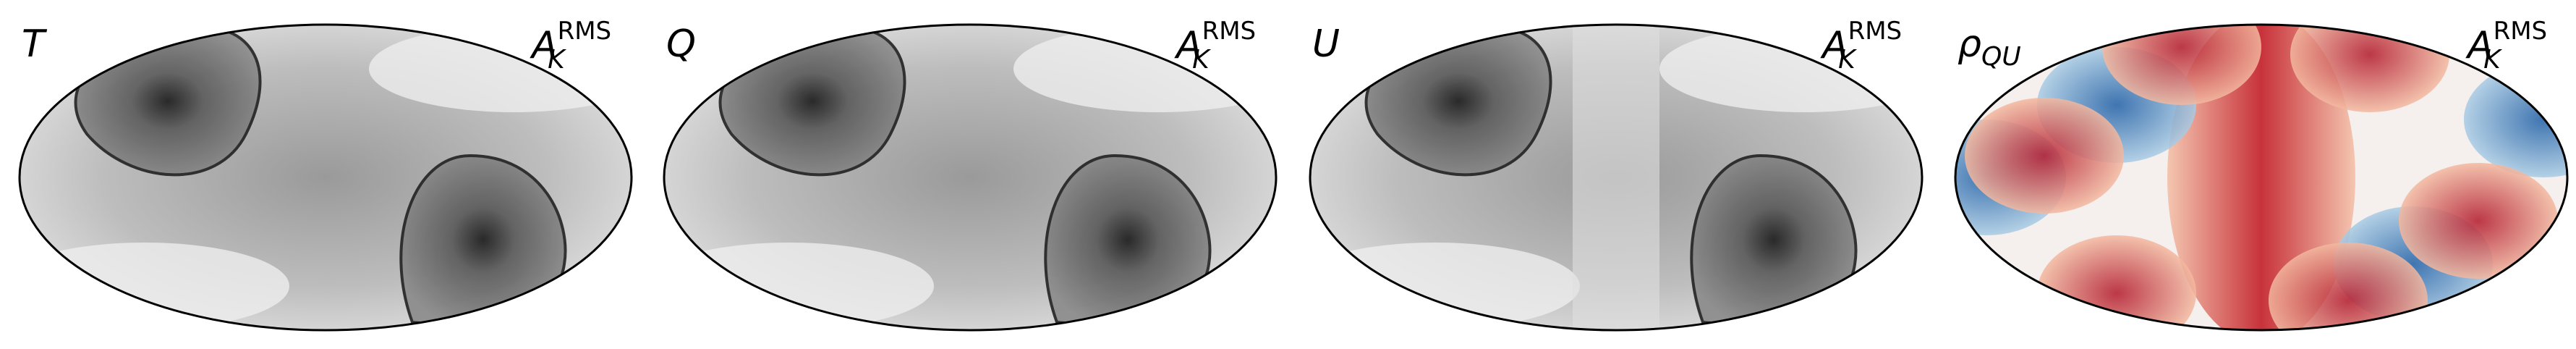 This screenshot has width=2576, height=349. I want to click on panel-label: ρQU, so click(1989, 47).